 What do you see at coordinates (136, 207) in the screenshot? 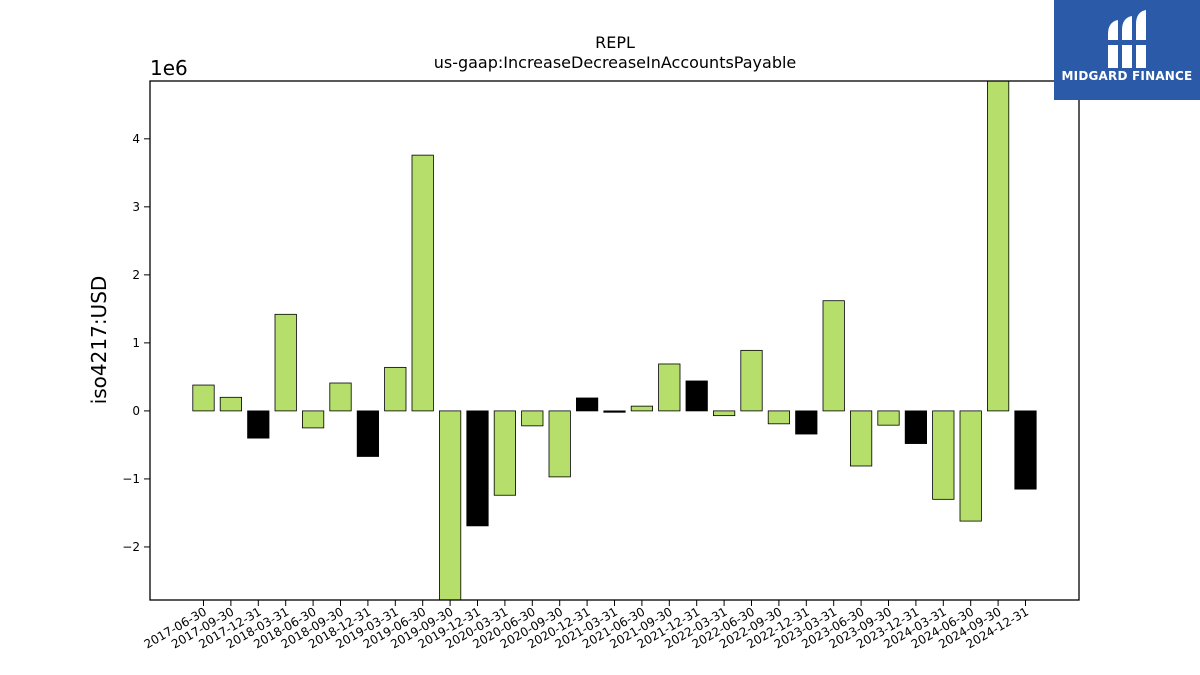
I see `y-tick-label: 3` at bounding box center [136, 207].